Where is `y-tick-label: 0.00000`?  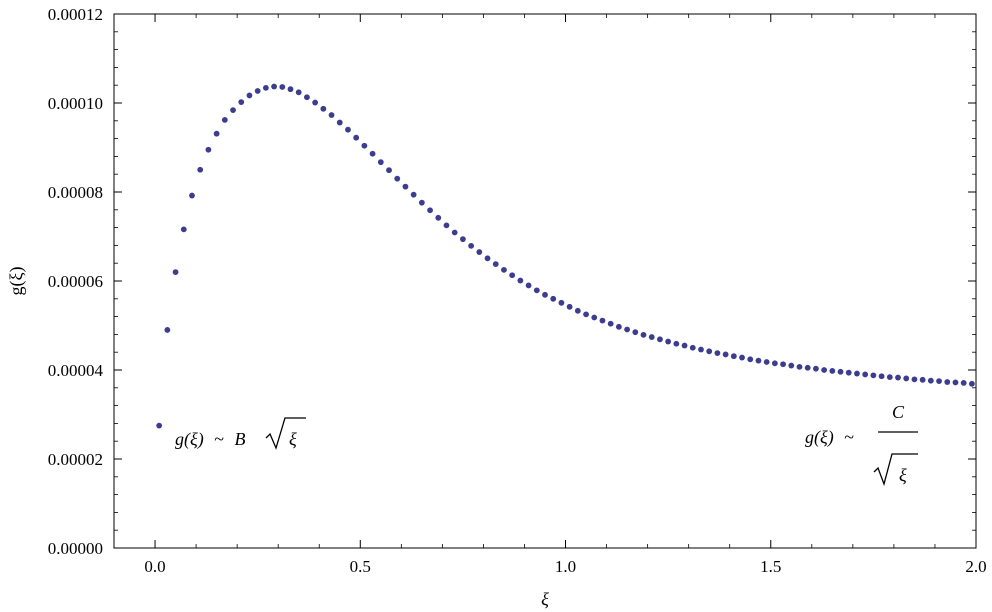
y-tick-label: 0.00000 is located at coordinates (75, 548).